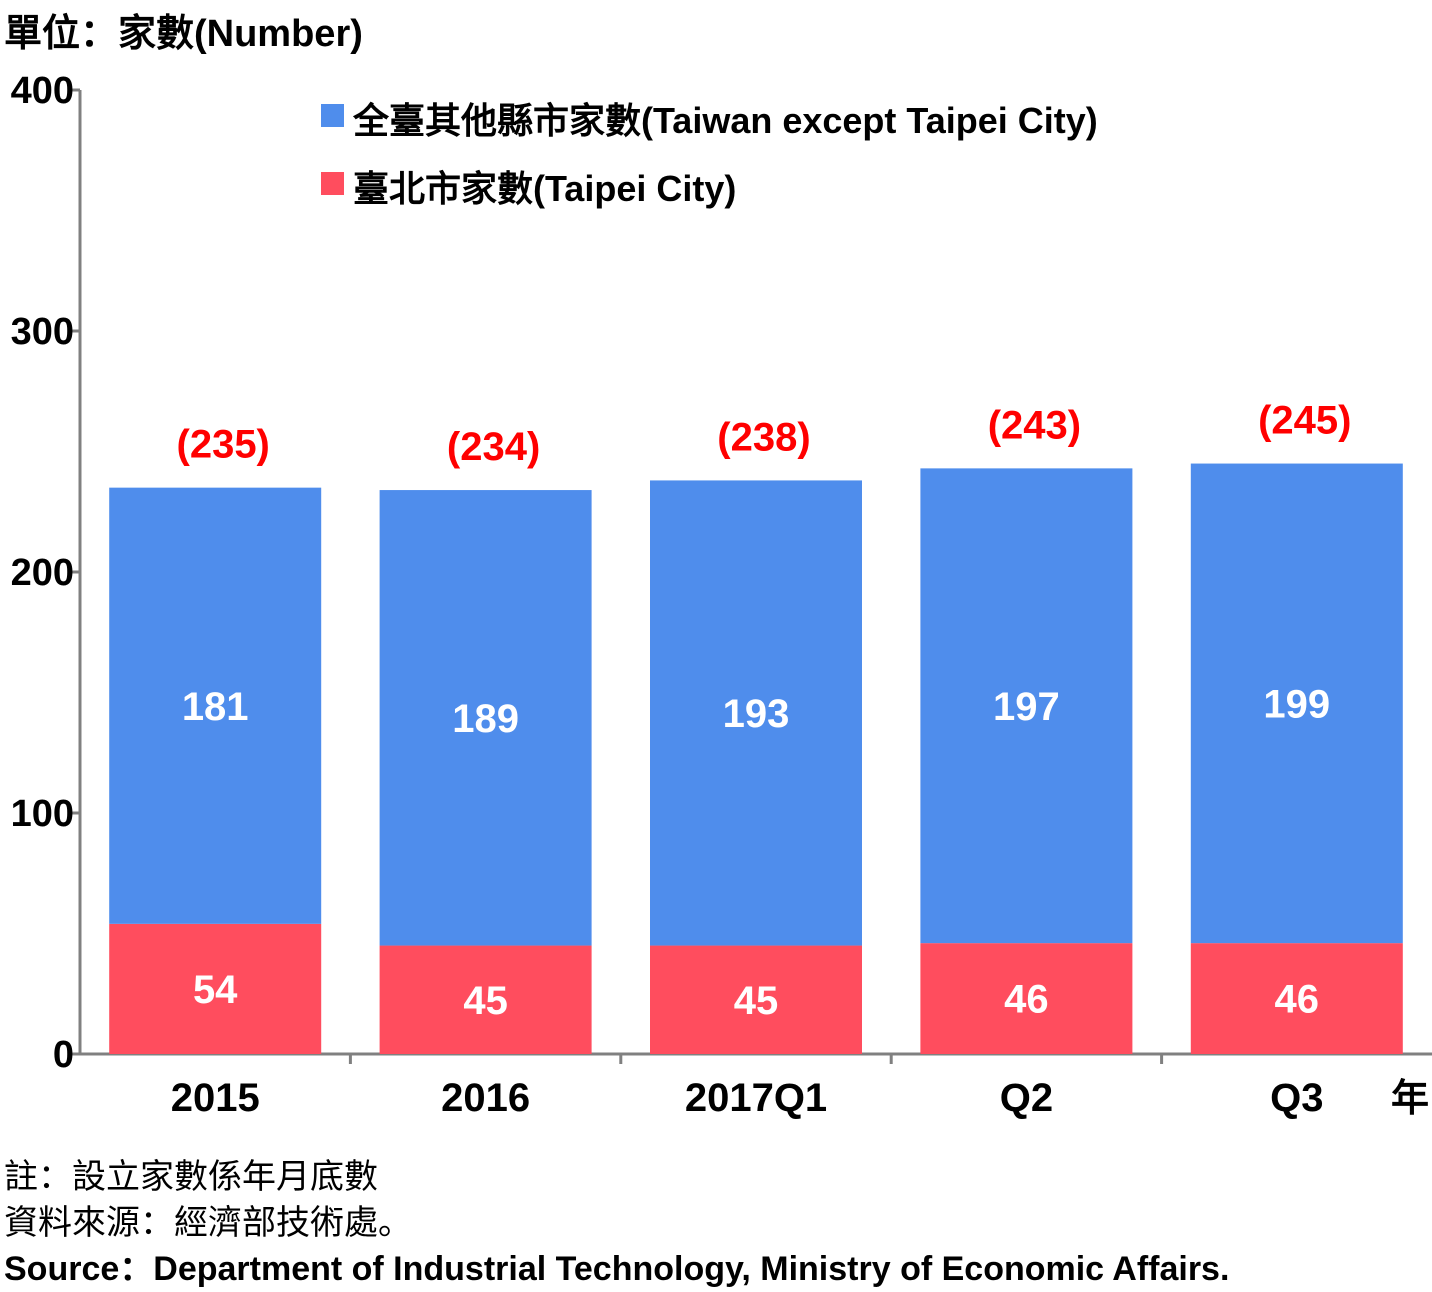  I want to click on data-label-taiwan-other: 181, so click(215, 707).